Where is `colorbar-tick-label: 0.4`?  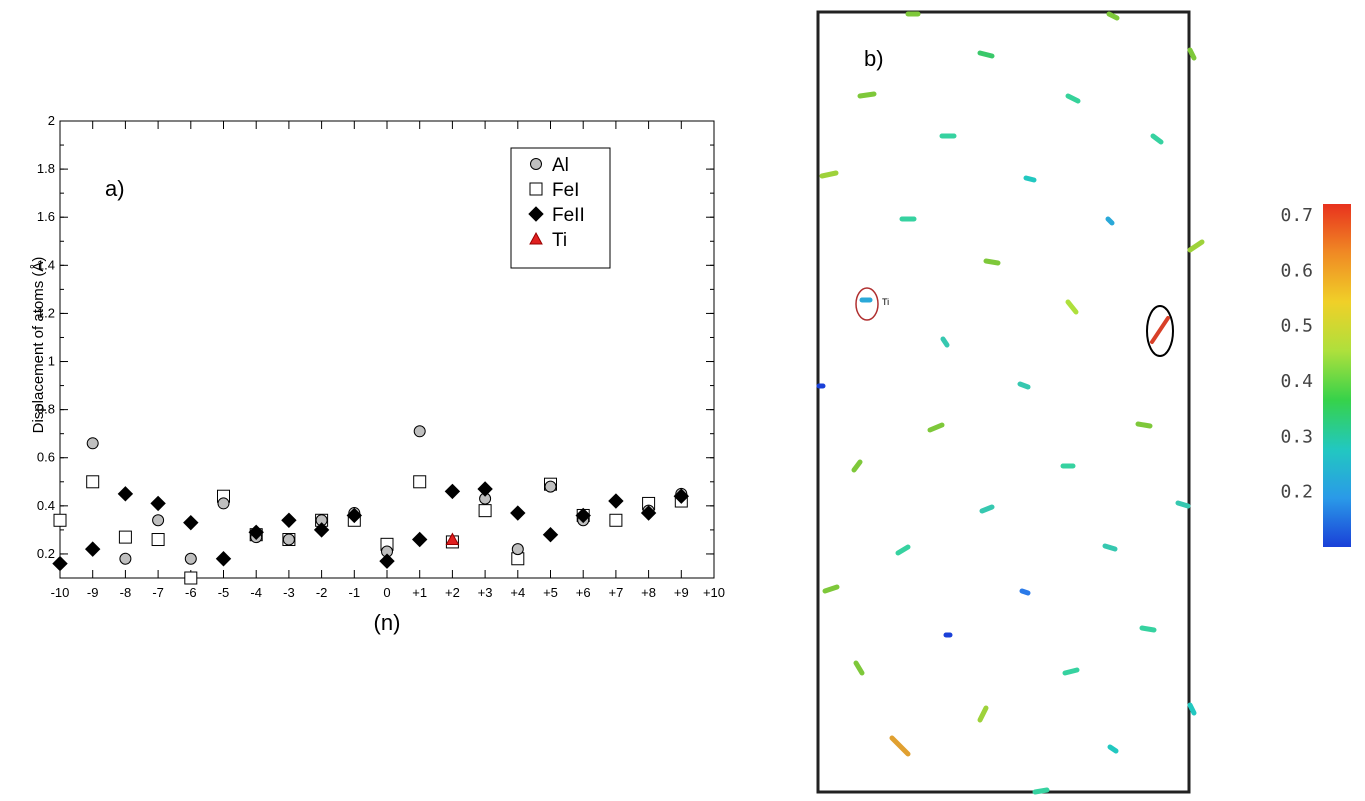
colorbar-tick-label: 0.4 is located at coordinates (1296, 381).